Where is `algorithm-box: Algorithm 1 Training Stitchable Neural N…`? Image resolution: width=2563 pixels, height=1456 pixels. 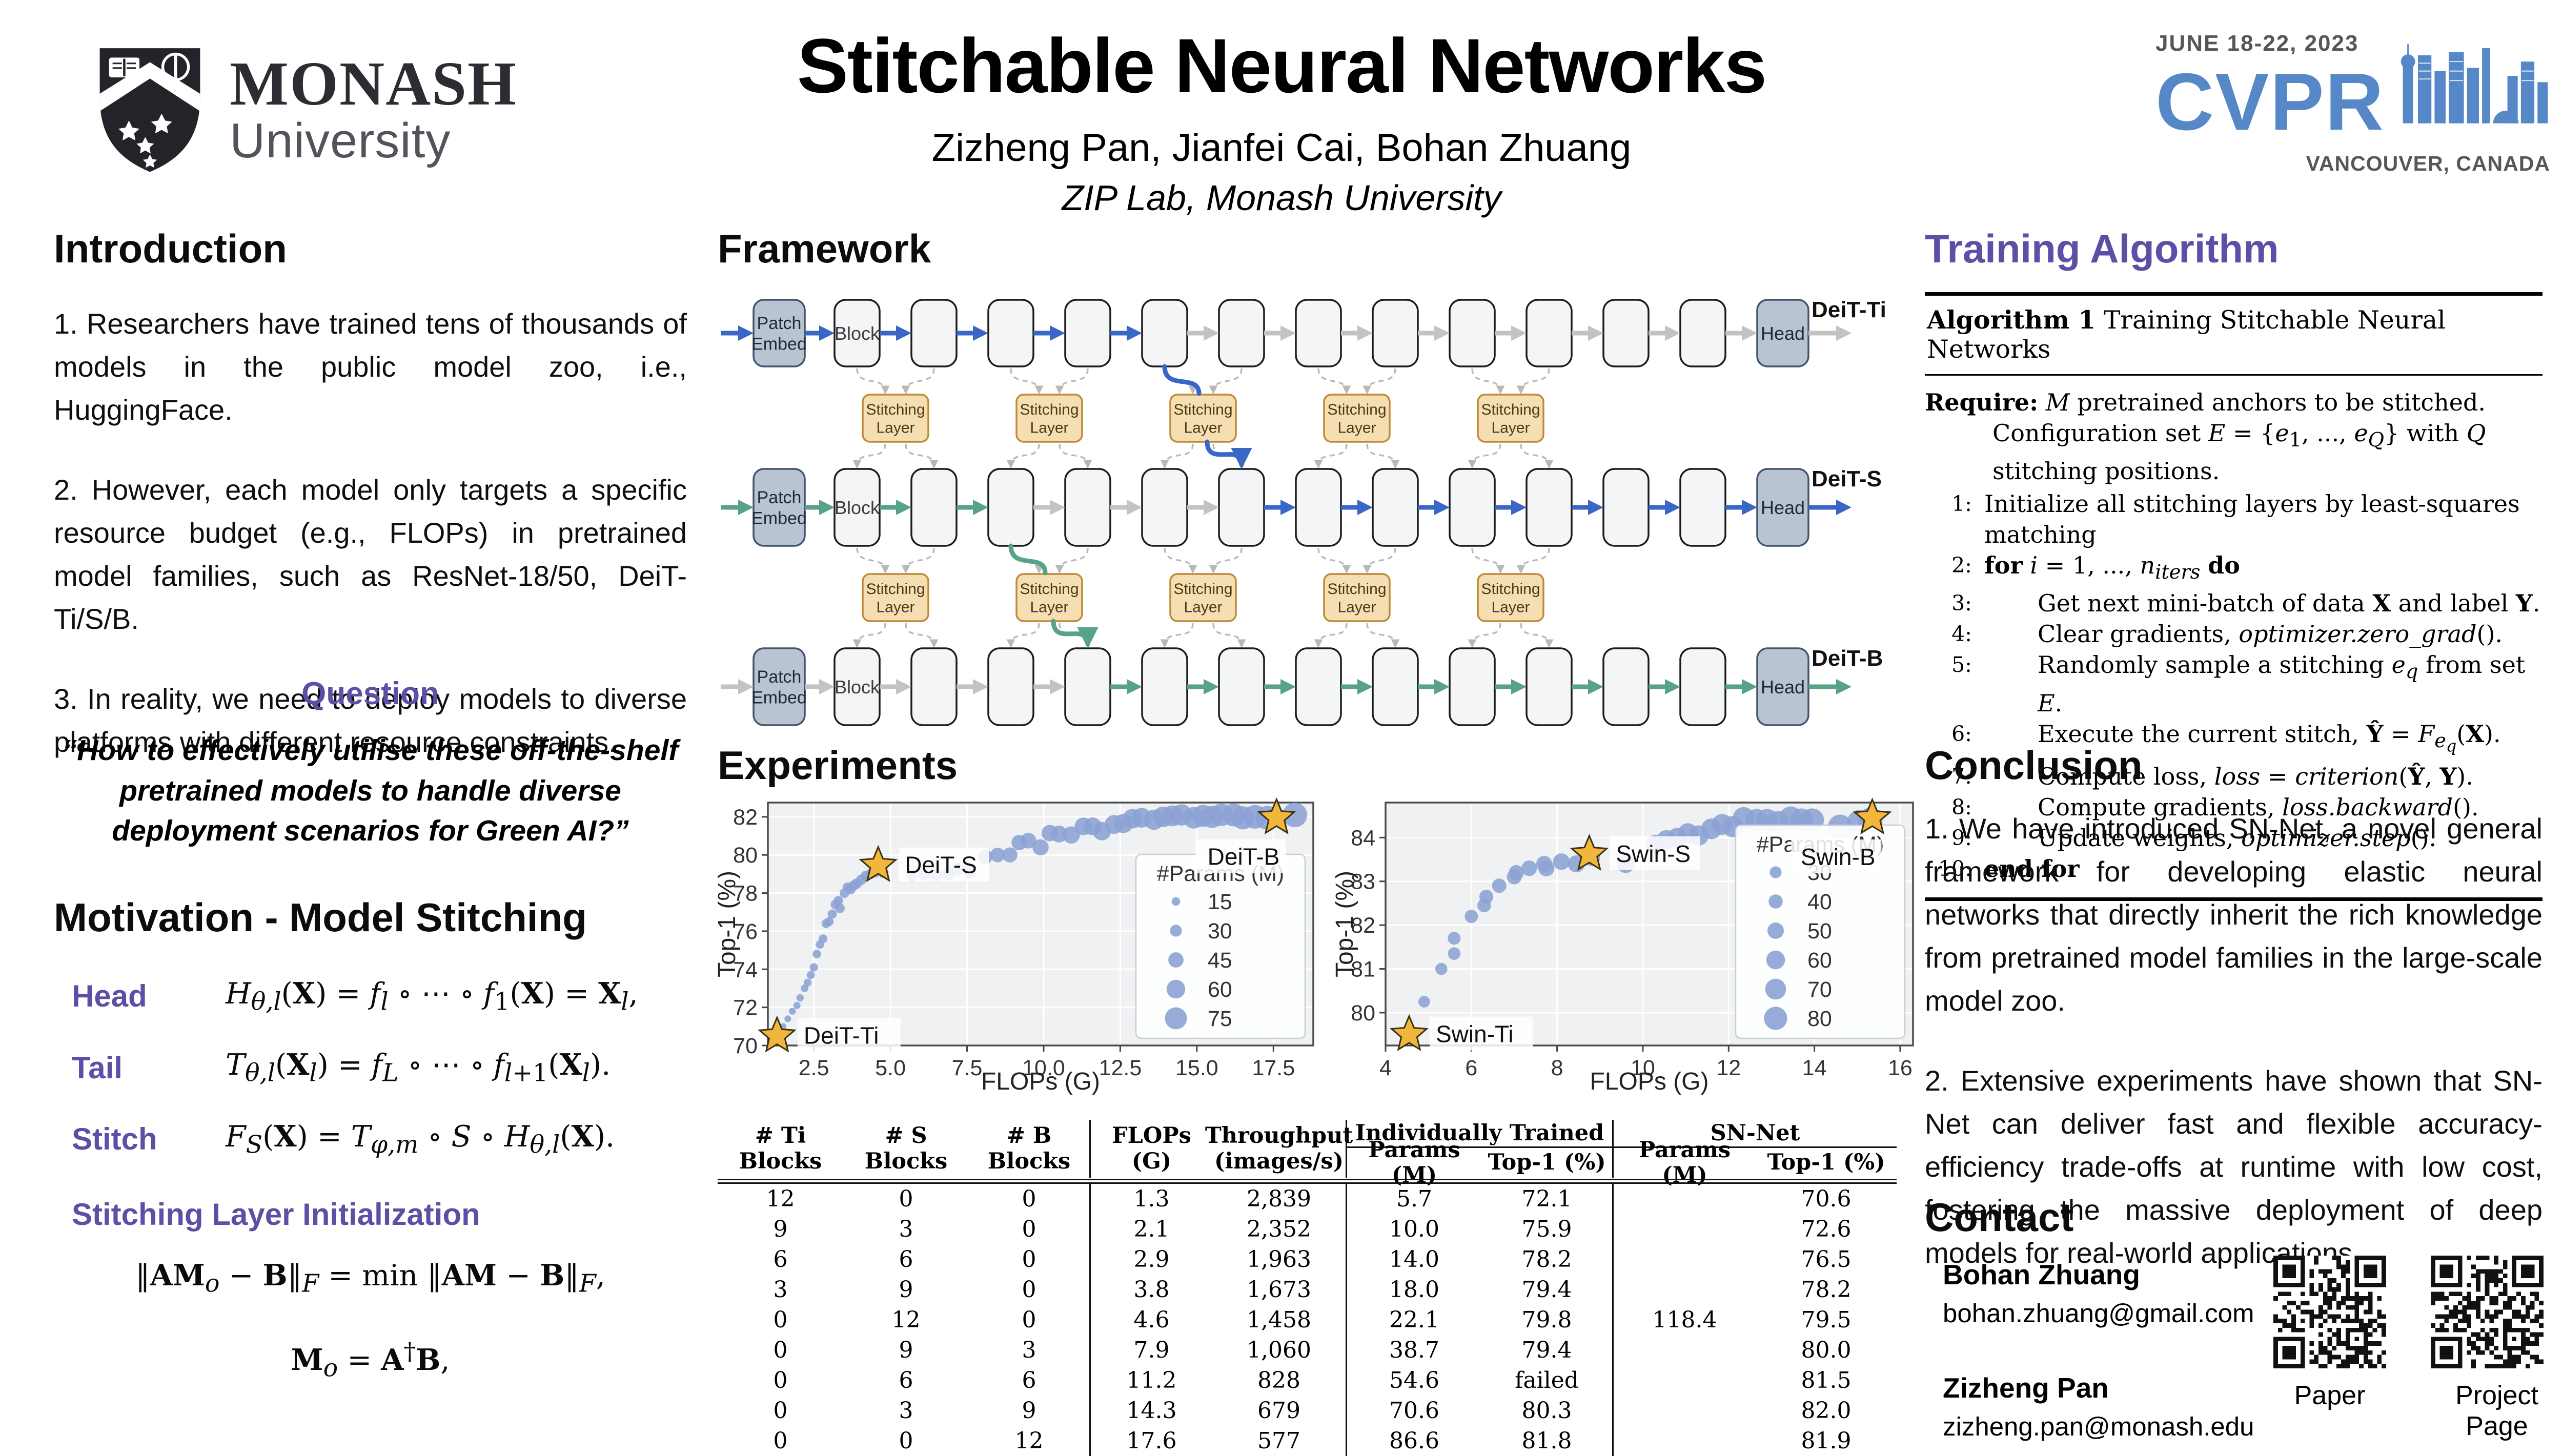
algorithm-box: Algorithm 1 Training Stitchable Neural N… is located at coordinates (2233, 596).